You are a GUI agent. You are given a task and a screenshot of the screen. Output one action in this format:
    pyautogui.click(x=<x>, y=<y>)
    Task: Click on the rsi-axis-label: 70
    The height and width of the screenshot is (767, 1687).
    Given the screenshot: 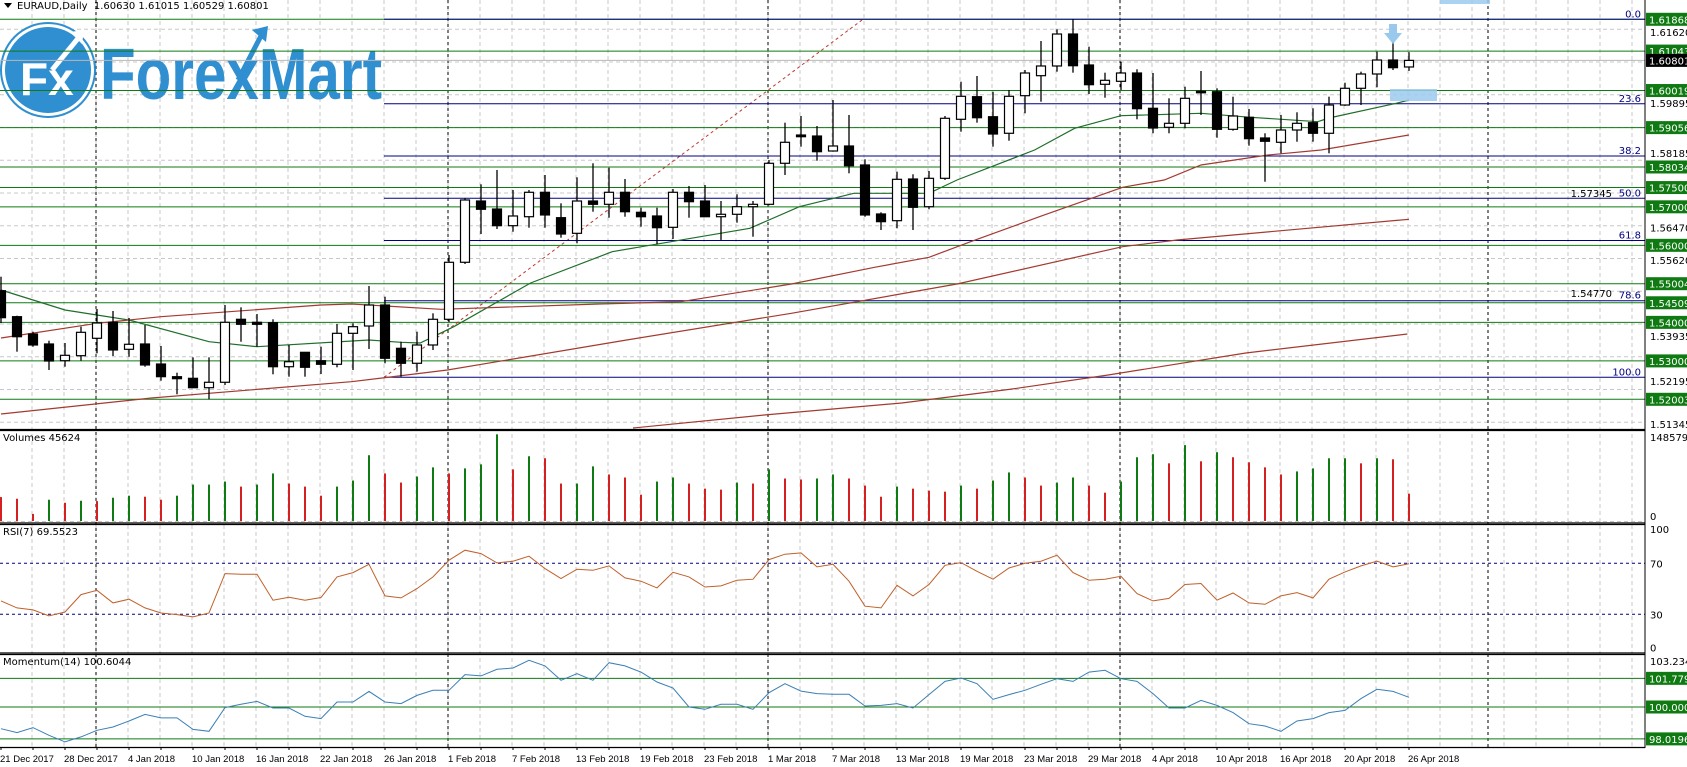 What is the action you would take?
    pyautogui.click(x=1656, y=564)
    